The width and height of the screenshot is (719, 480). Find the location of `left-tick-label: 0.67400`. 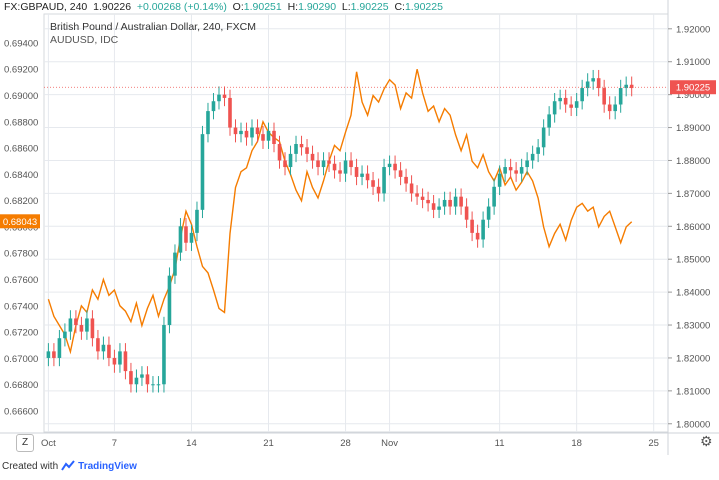

left-tick-label: 0.67400 is located at coordinates (21, 306).